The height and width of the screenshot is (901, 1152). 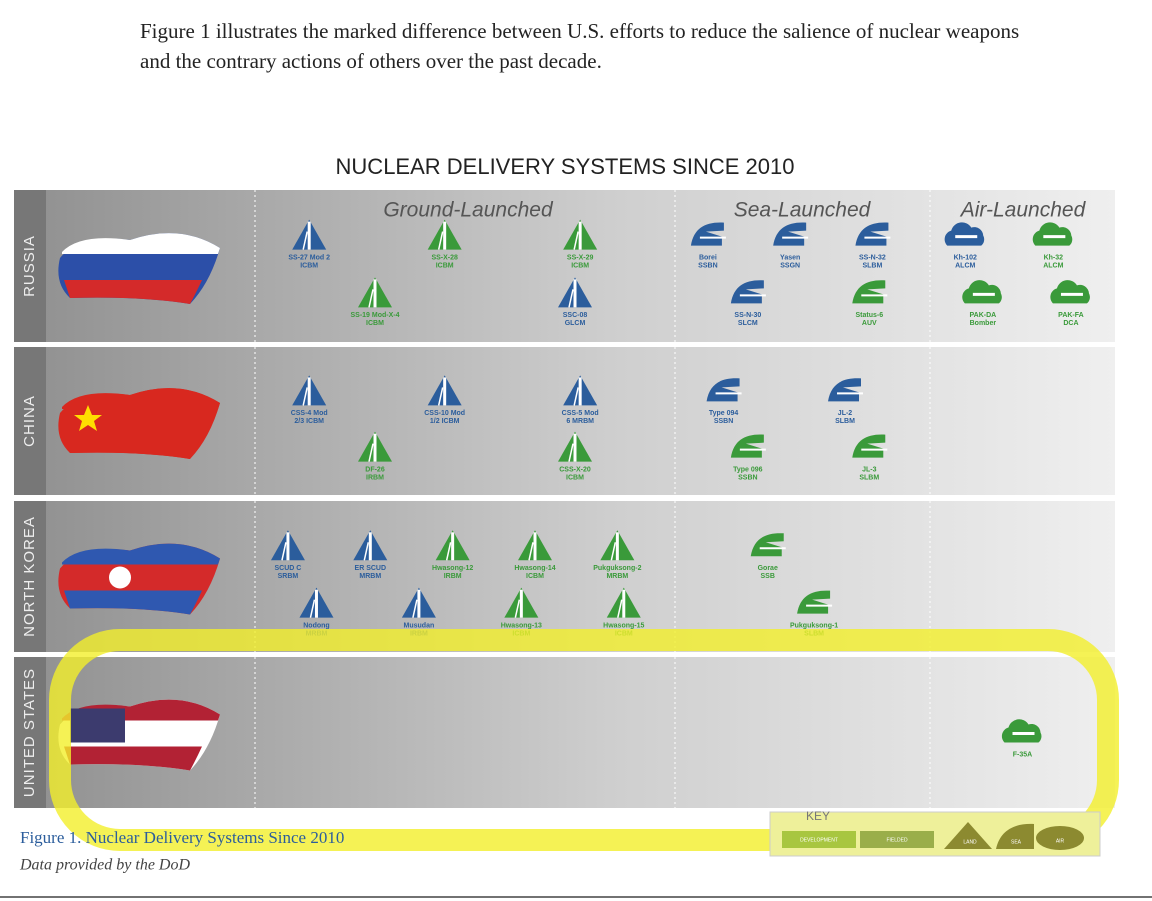 I want to click on system-type: SSB, so click(x=768, y=576).